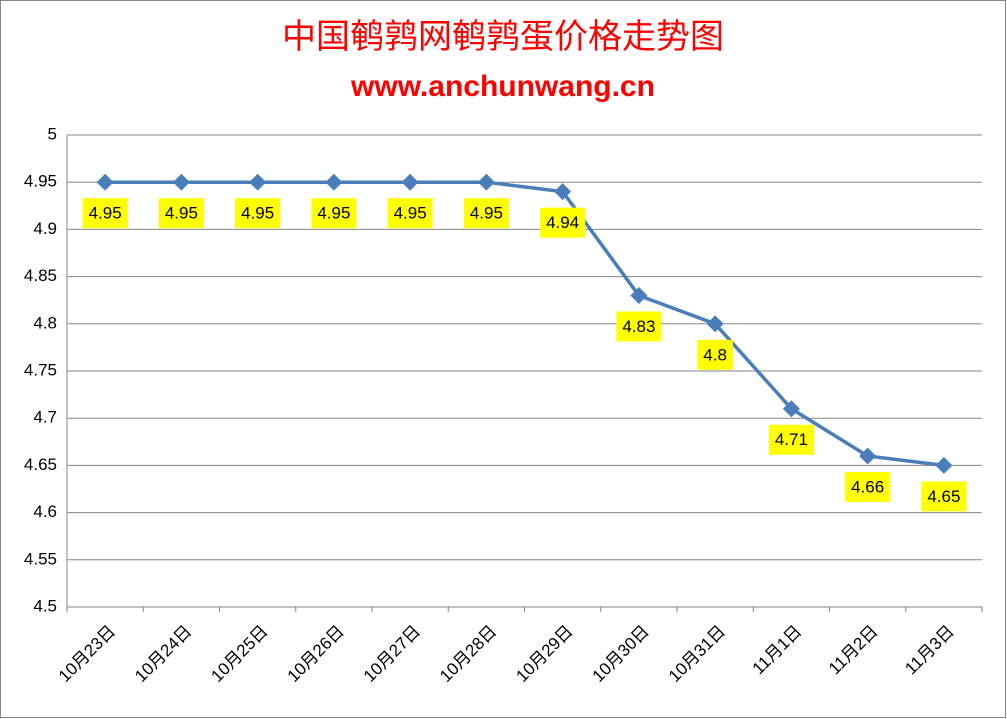  What do you see at coordinates (40, 275) in the screenshot?
I see `y-tick-label: 4.85` at bounding box center [40, 275].